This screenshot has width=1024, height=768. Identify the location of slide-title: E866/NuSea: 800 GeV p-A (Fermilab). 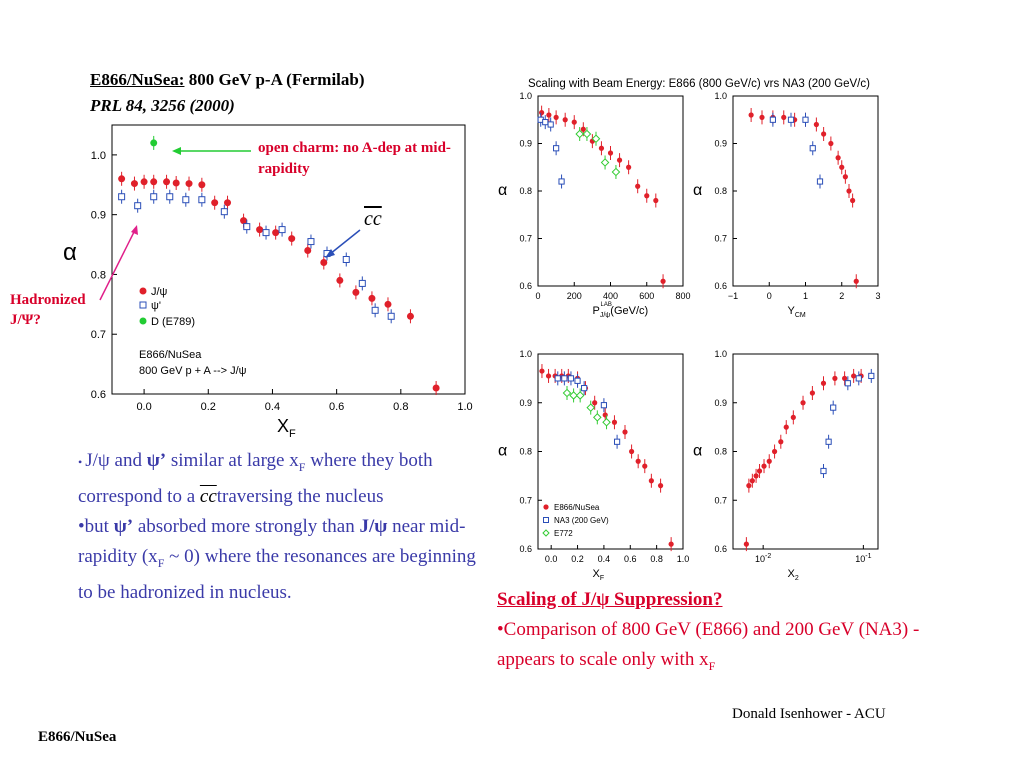
(227, 80).